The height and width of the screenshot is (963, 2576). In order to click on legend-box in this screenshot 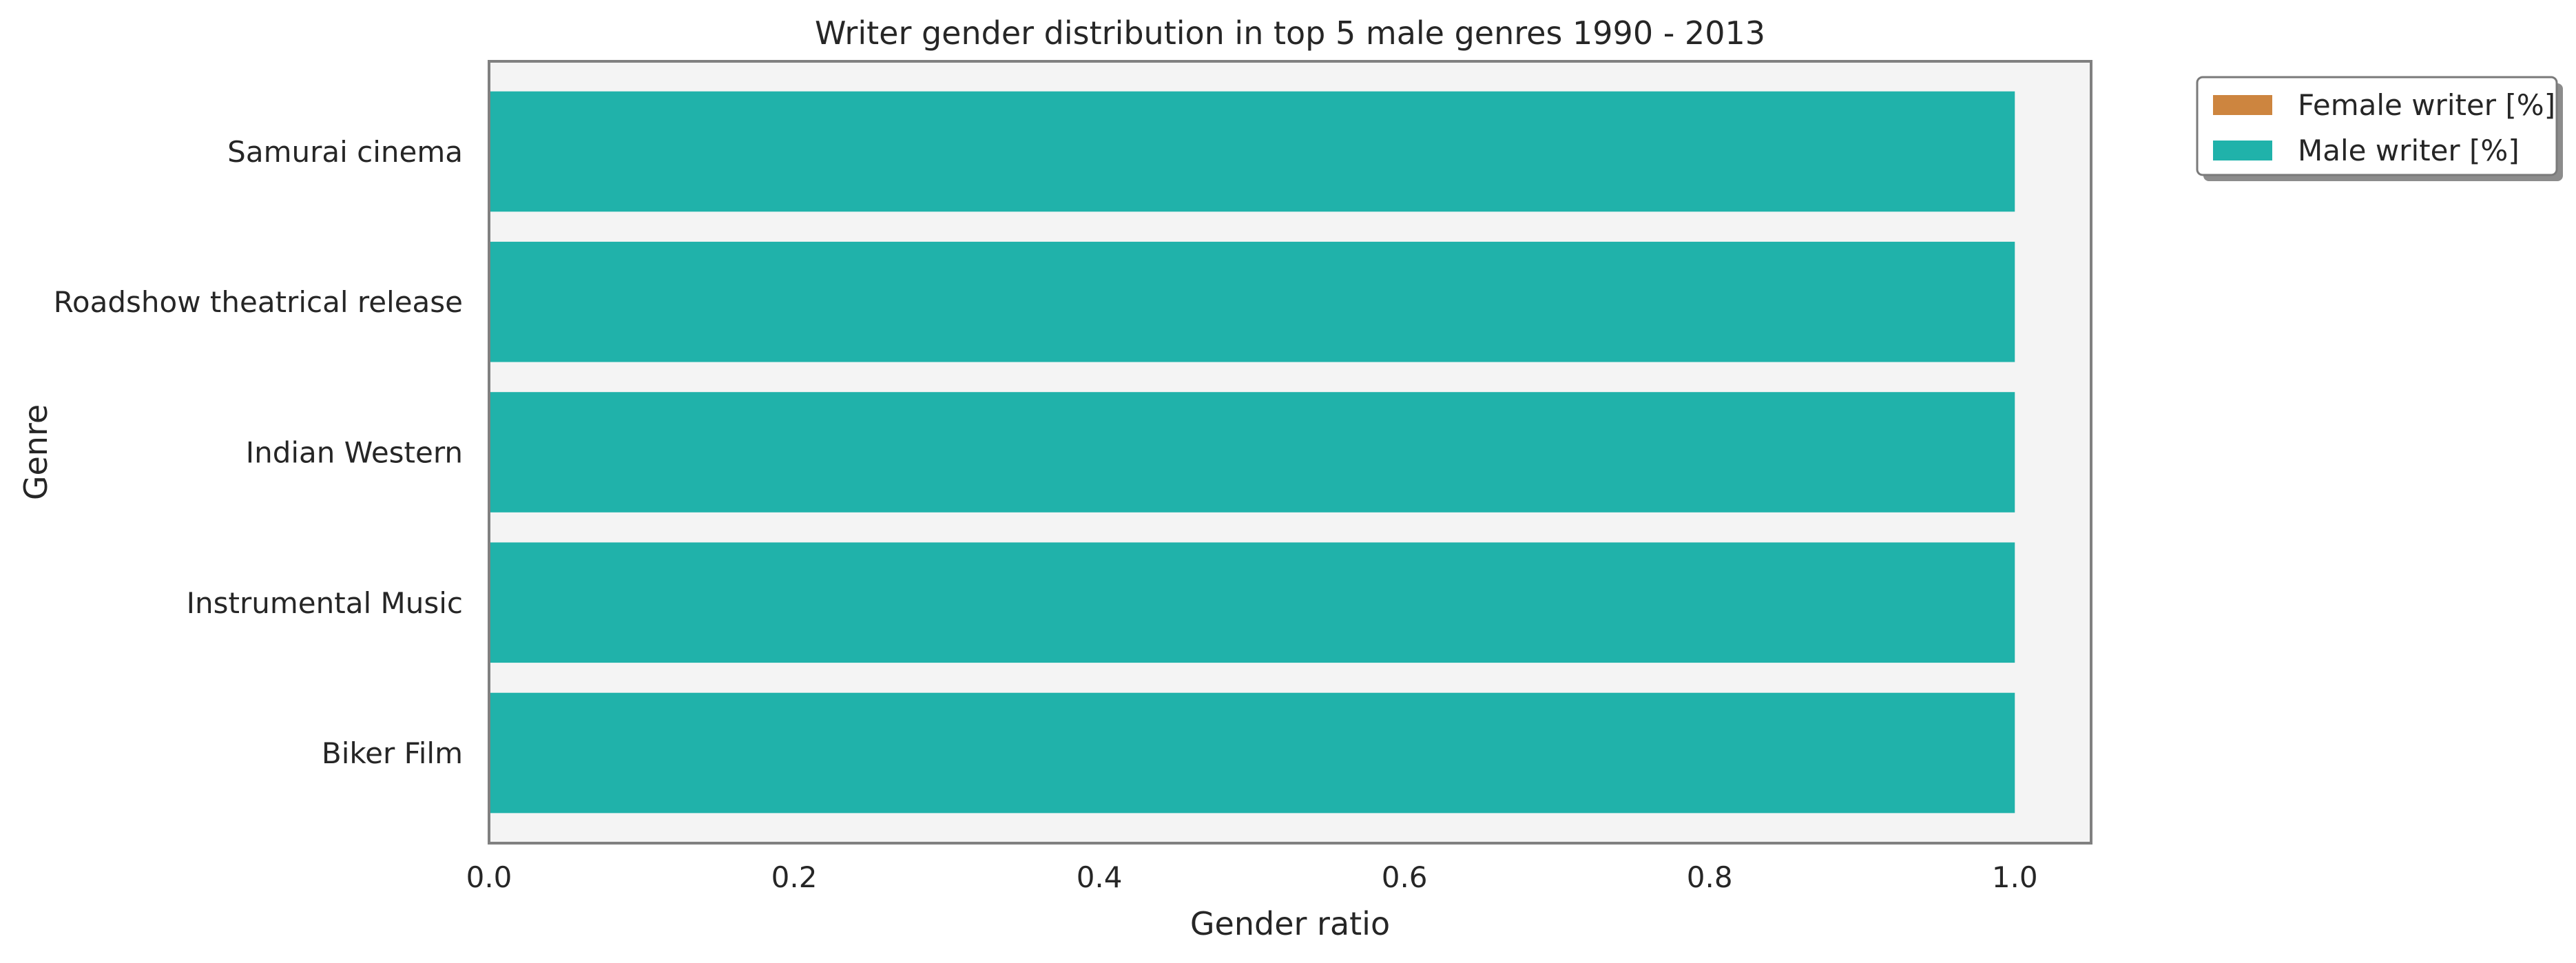, I will do `click(2377, 126)`.